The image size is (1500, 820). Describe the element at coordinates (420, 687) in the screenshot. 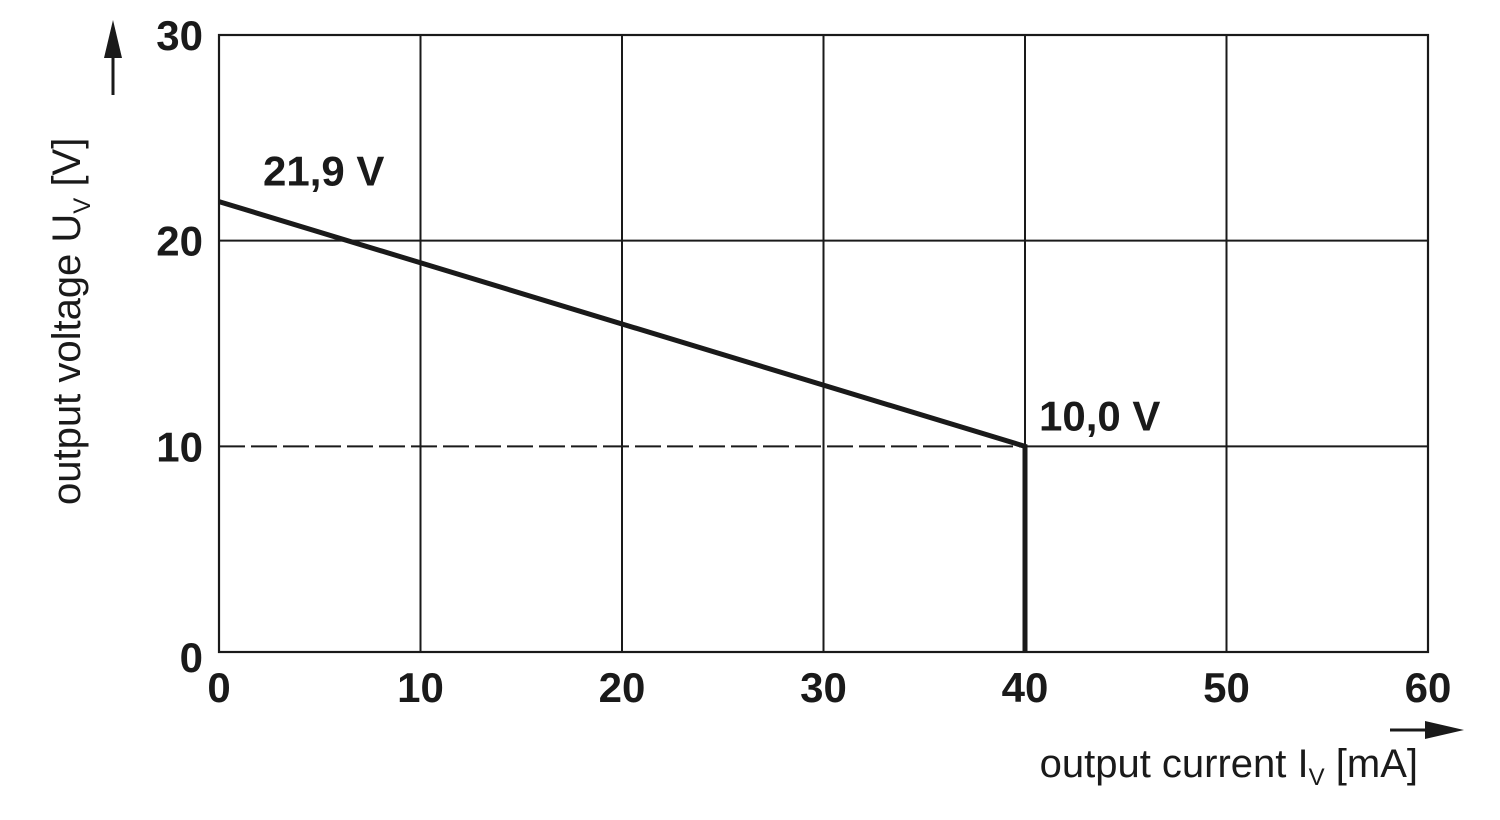

I see `x-tick-label-10: 10` at that location.